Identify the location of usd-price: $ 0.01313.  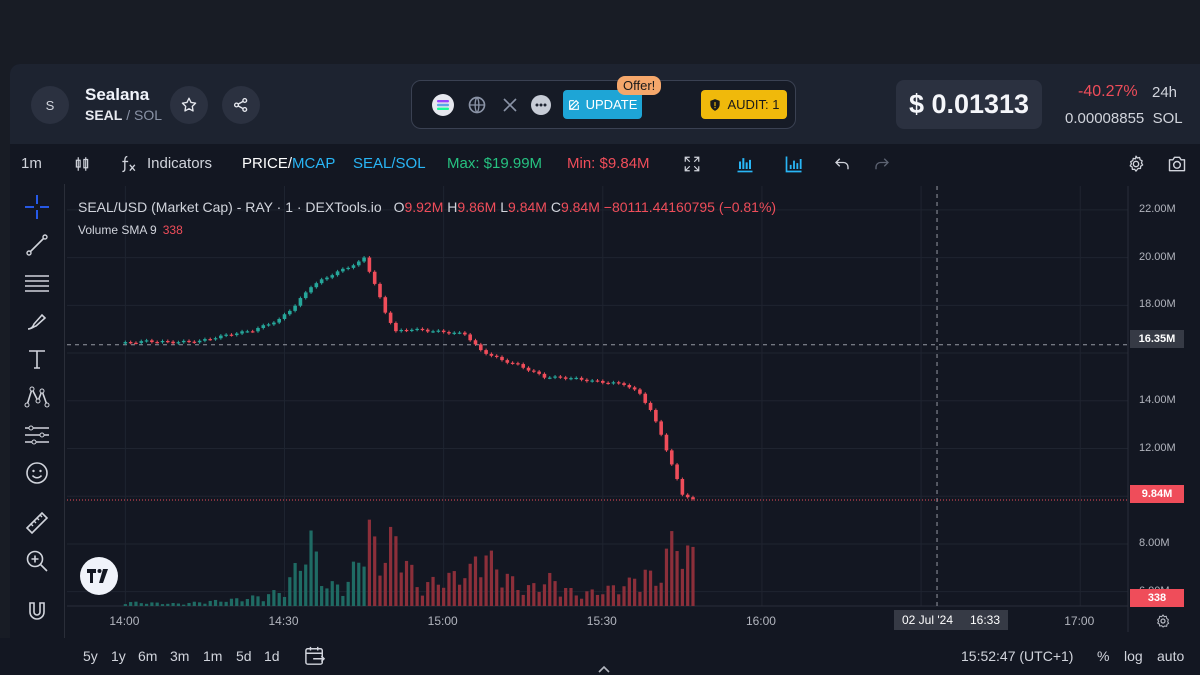
(969, 104).